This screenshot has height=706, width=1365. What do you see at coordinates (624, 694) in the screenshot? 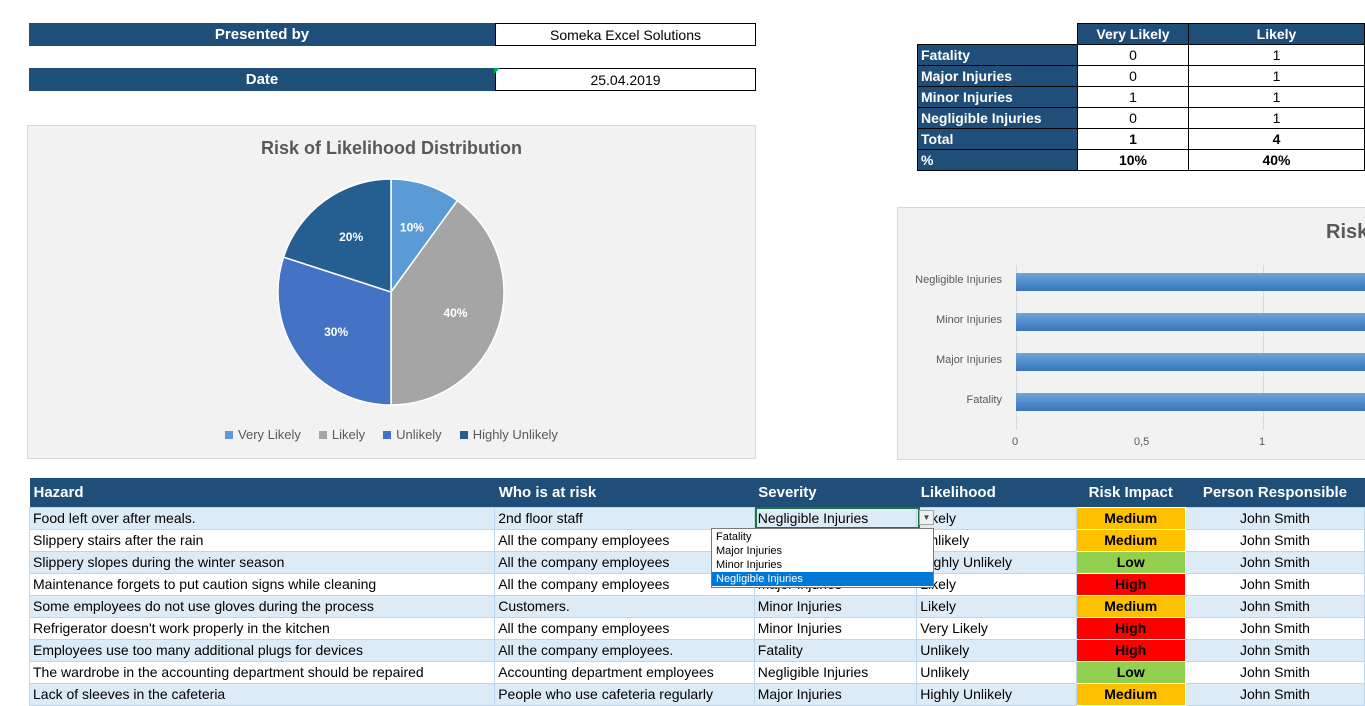
I see `cell-who-at-risk: People who use cafeteria regularly` at bounding box center [624, 694].